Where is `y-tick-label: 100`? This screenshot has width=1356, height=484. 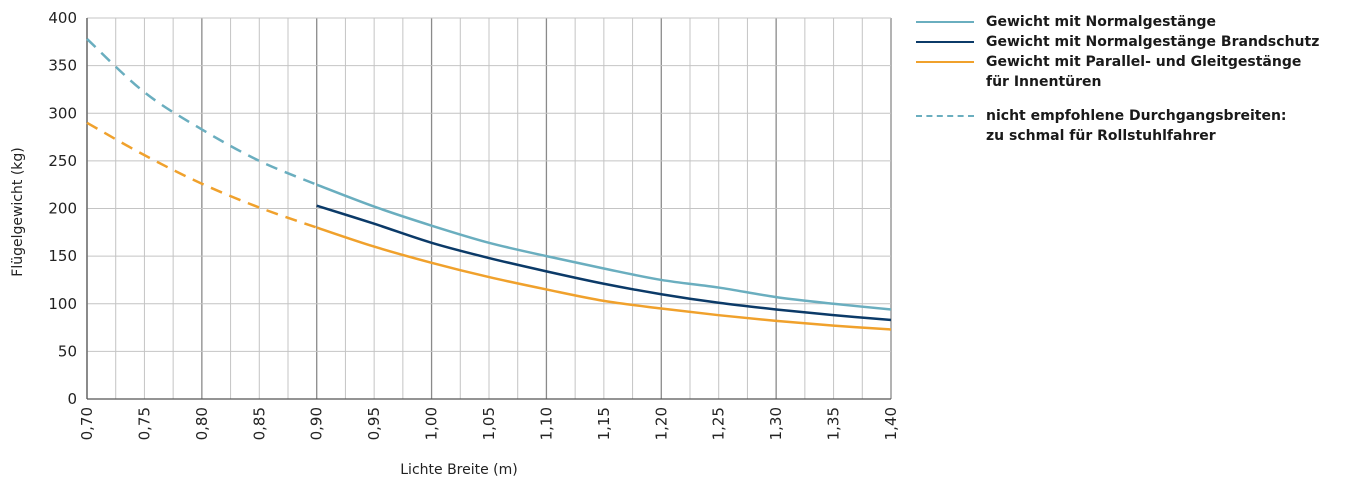
y-tick-label: 100 is located at coordinates (62, 304).